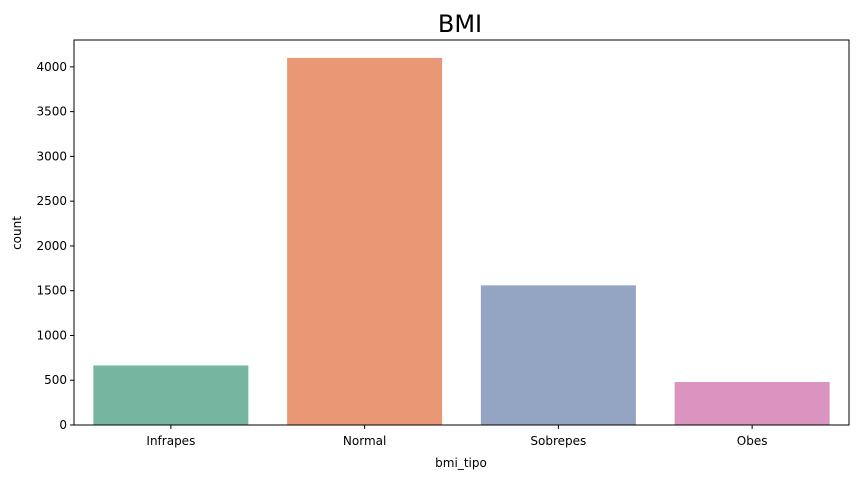 Image resolution: width=859 pixels, height=478 pixels. Describe the element at coordinates (51, 67) in the screenshot. I see `y-tick-label: 4000` at that location.